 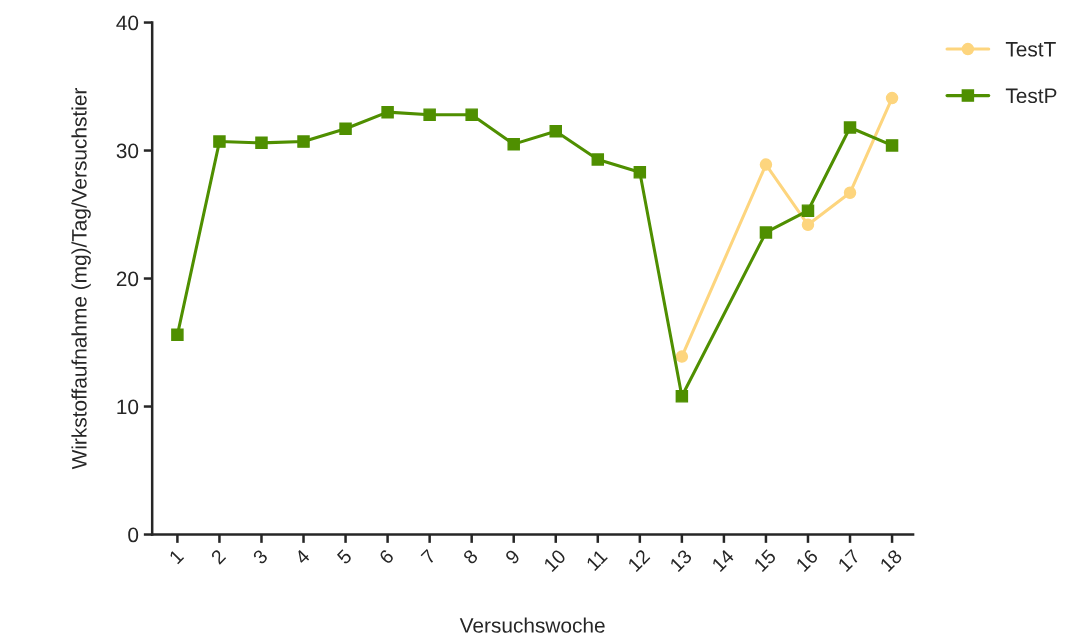 I want to click on x-tick-label: 6, so click(x=386, y=556).